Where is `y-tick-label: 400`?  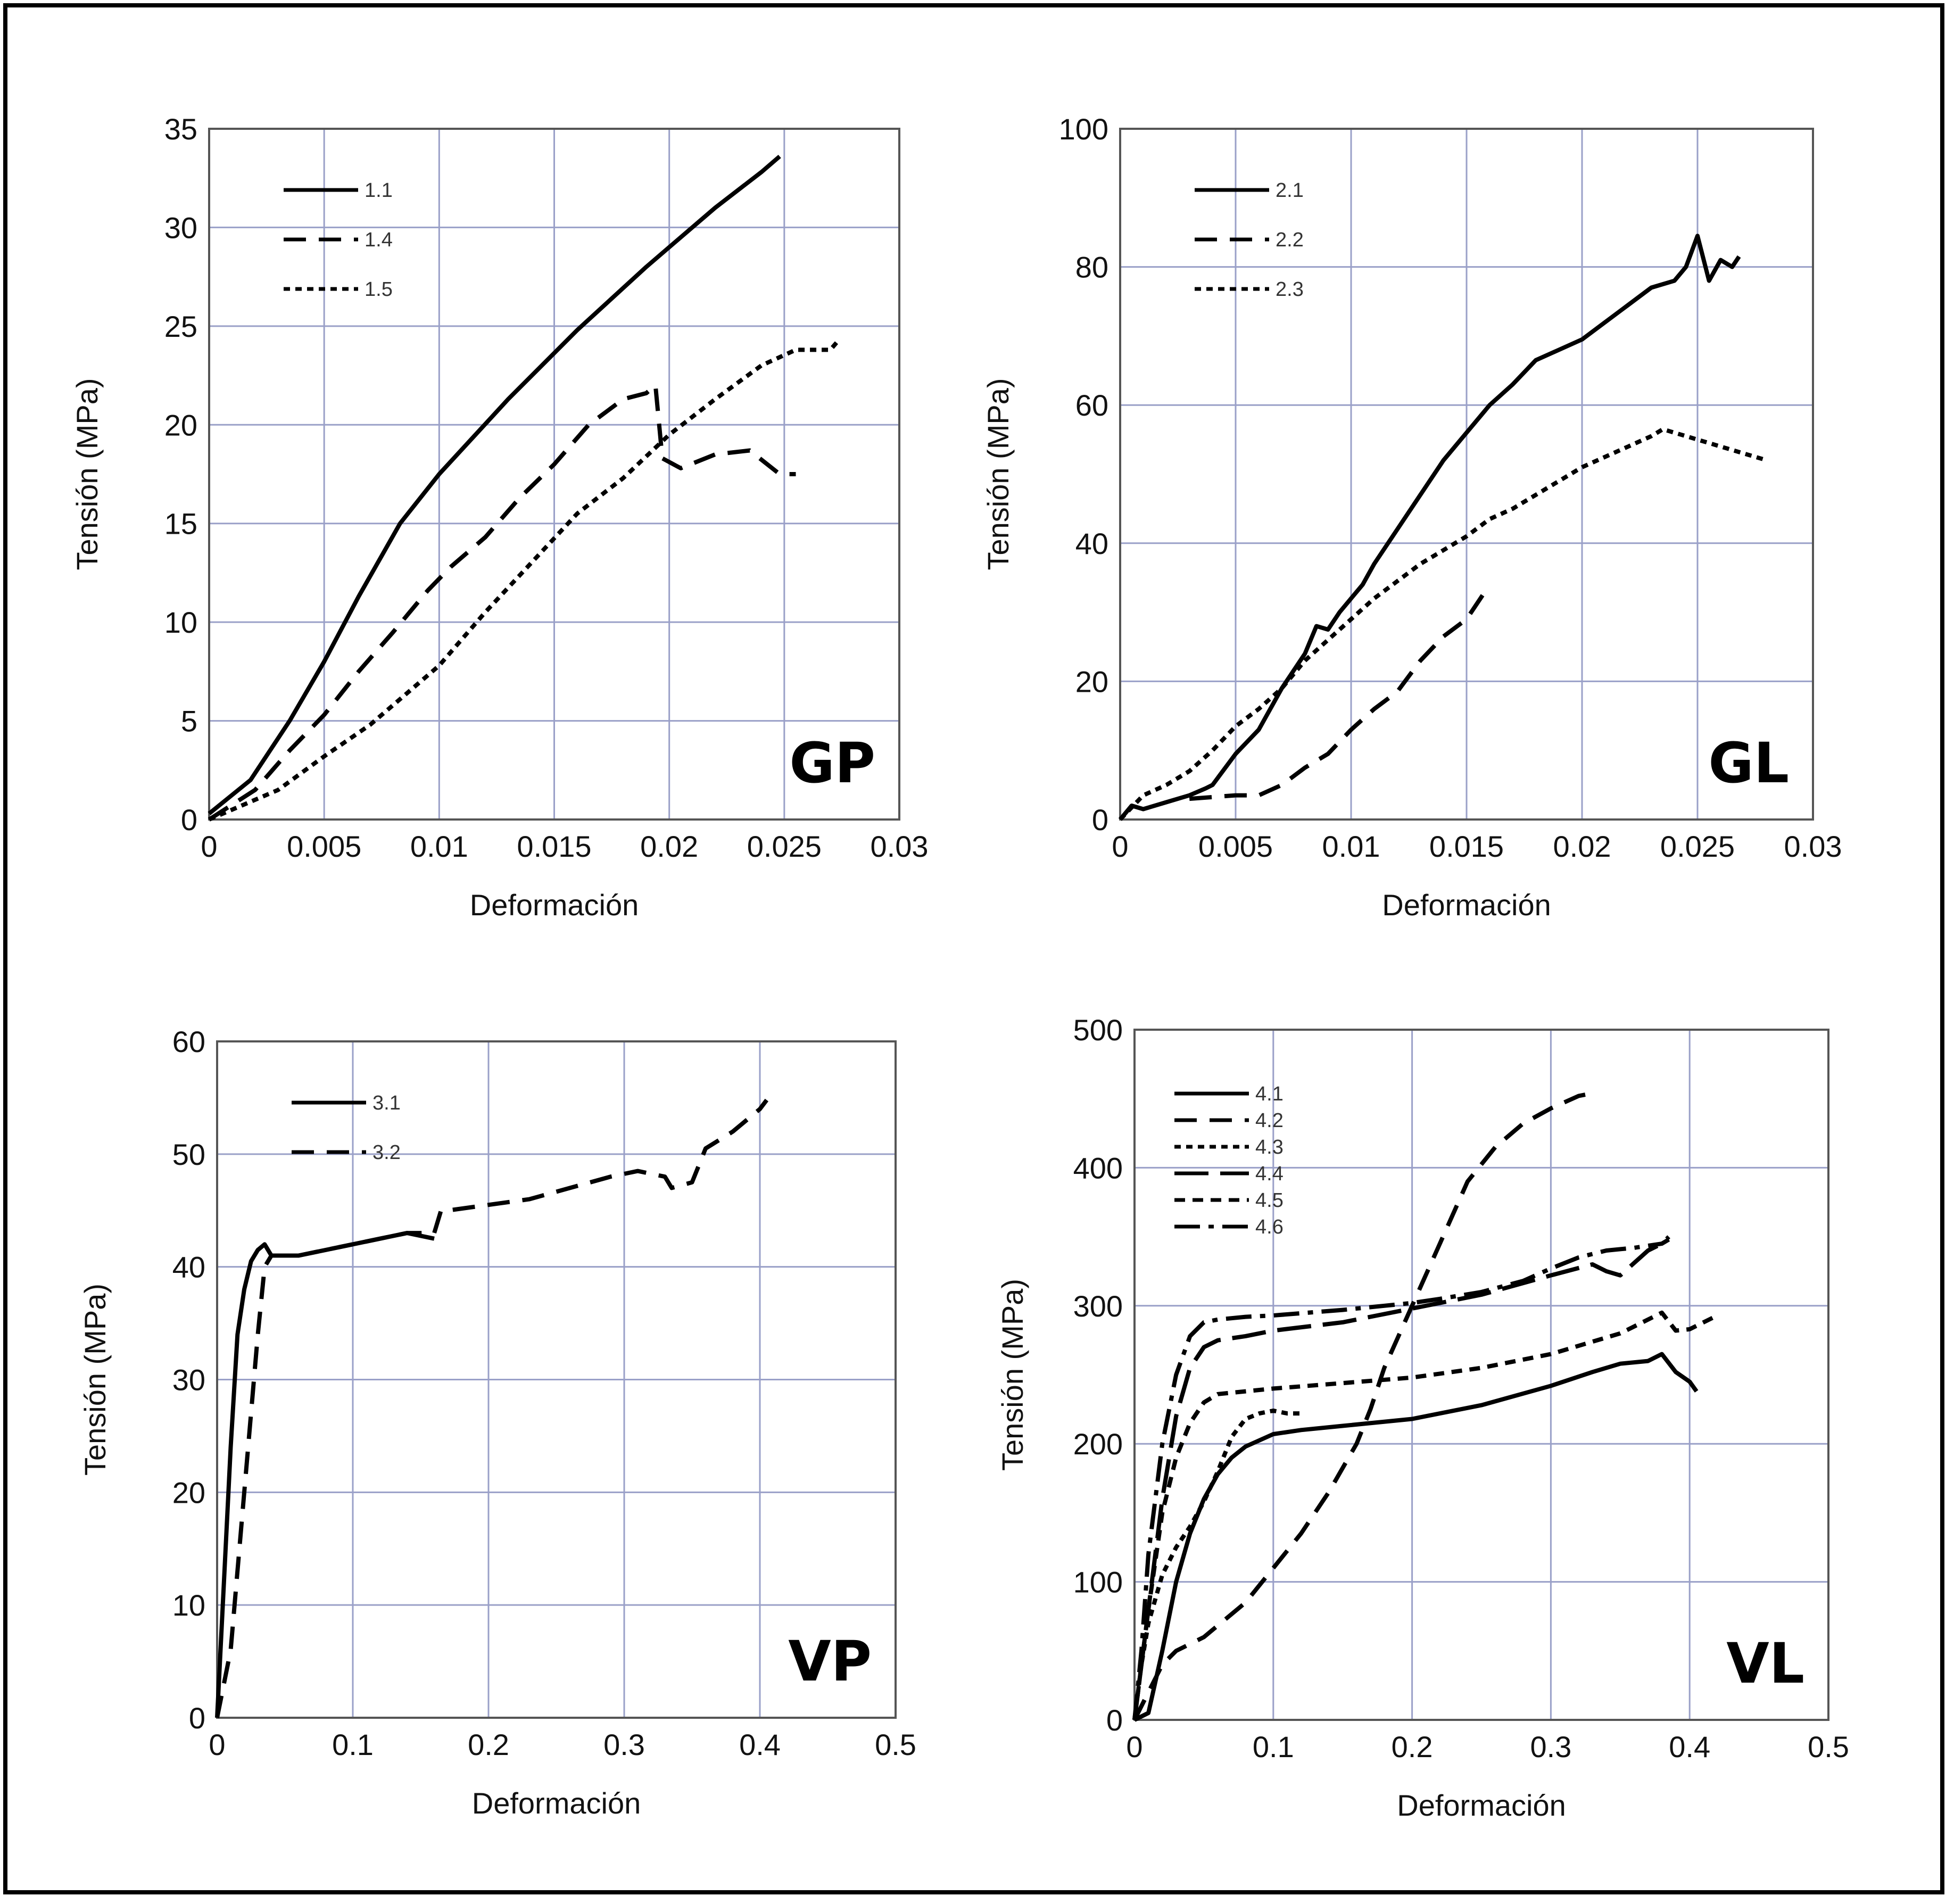 y-tick-label: 400 is located at coordinates (1098, 1168).